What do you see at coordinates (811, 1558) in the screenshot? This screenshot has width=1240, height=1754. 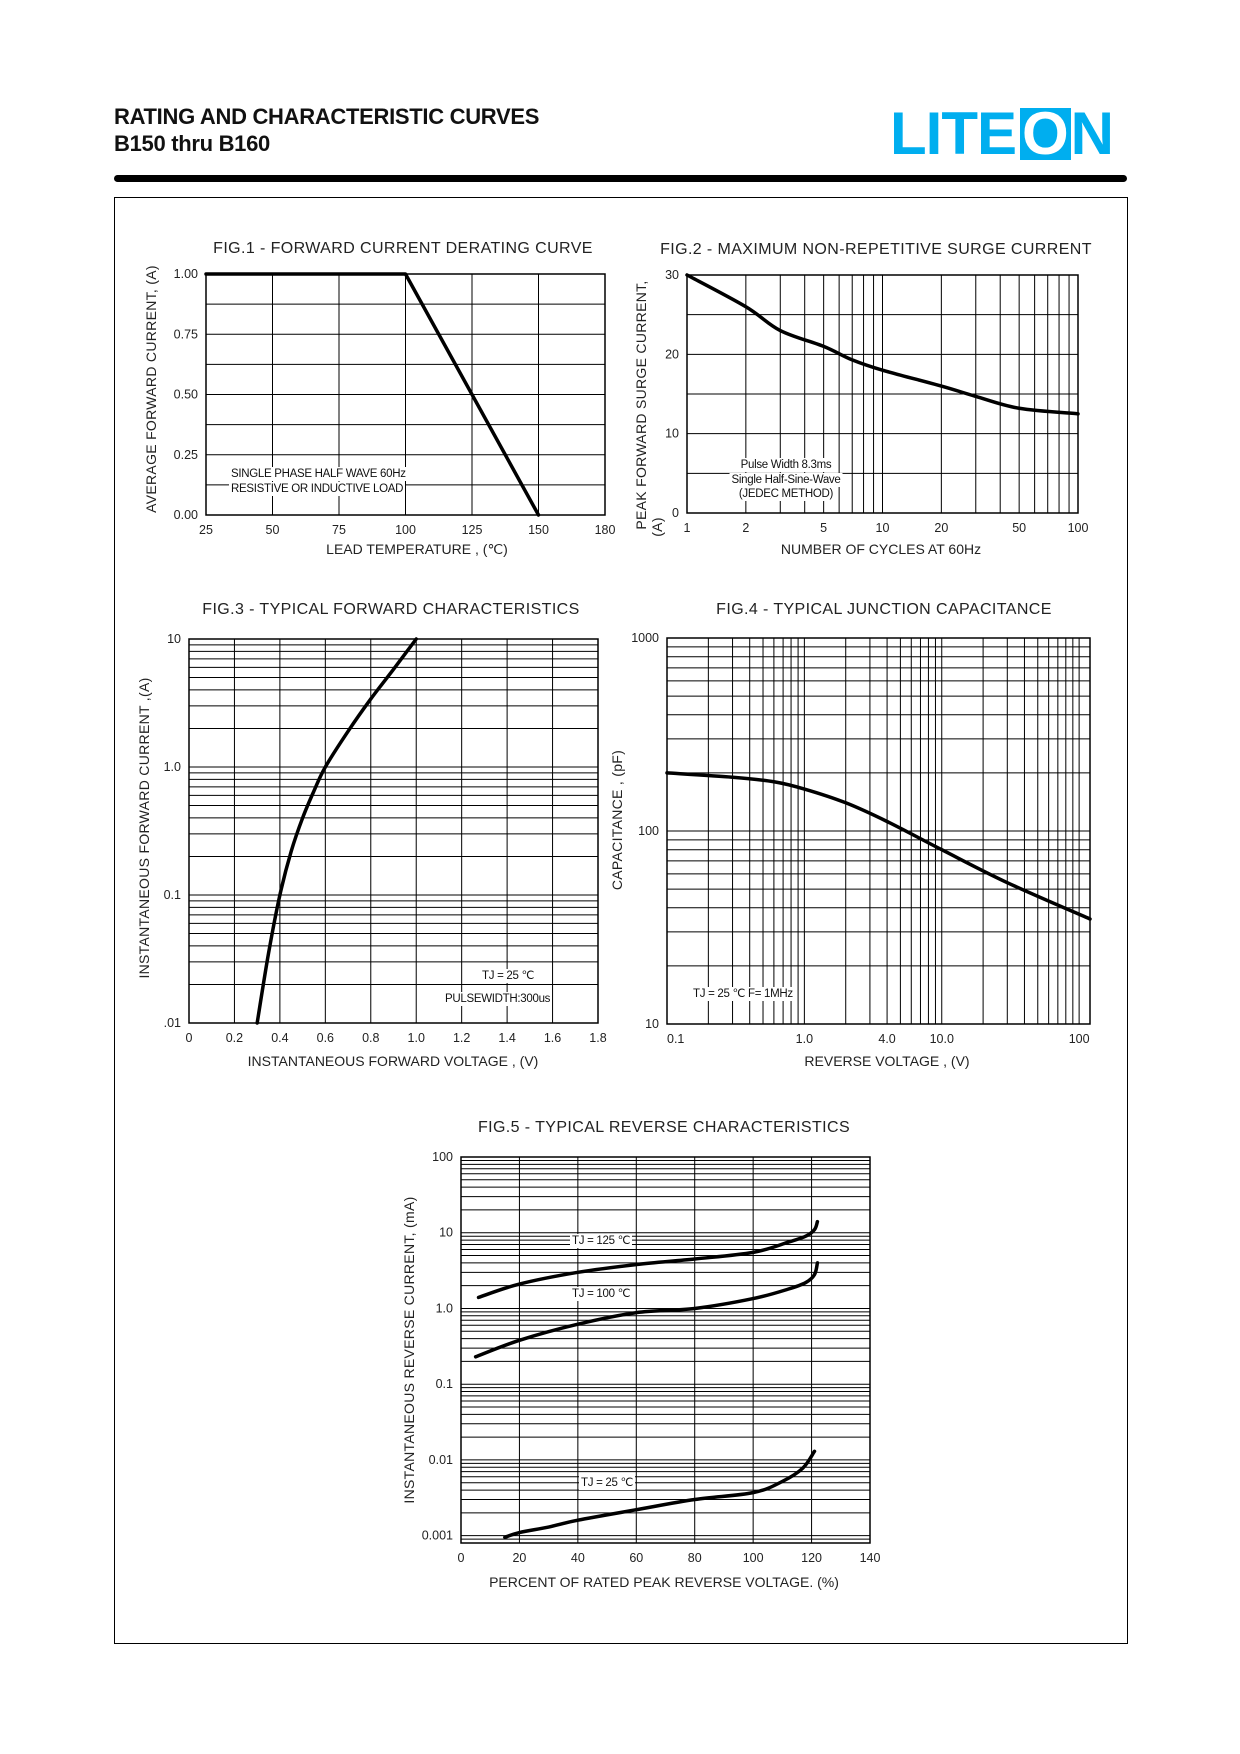 I see `fig5-x-tick-label: 120` at bounding box center [811, 1558].